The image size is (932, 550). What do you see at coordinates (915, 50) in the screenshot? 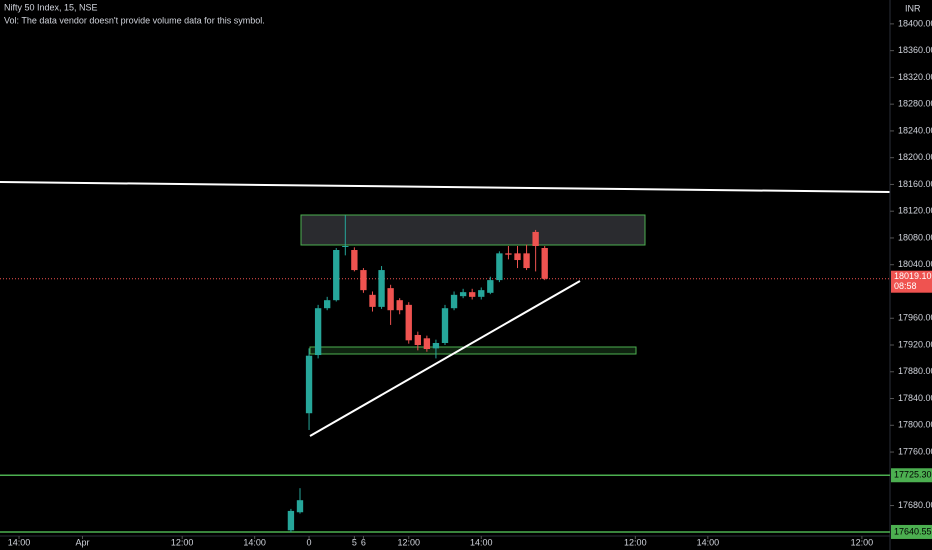
I see `y-tick-label: 18360.00` at bounding box center [915, 50].